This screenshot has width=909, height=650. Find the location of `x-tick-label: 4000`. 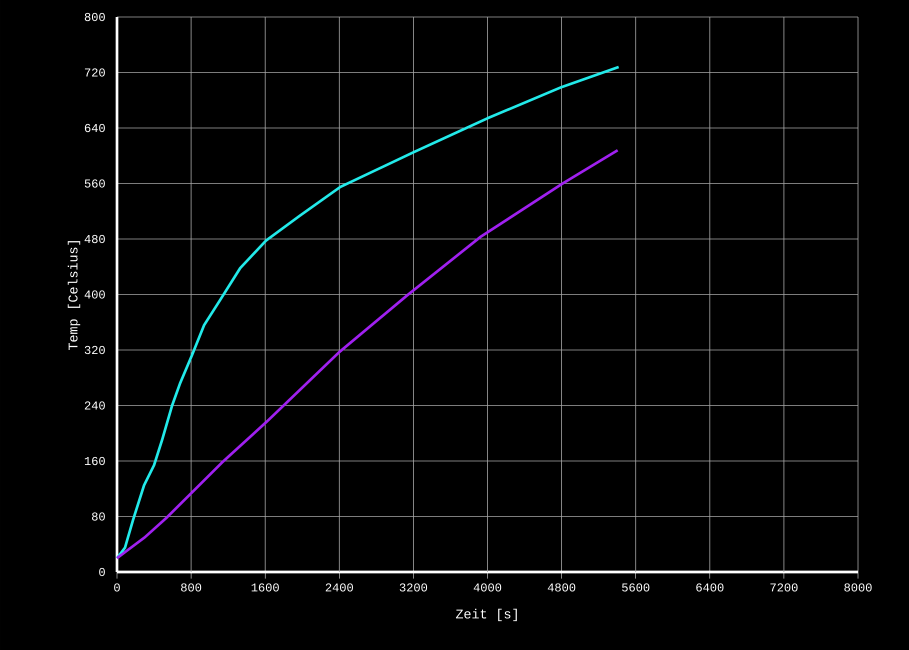

x-tick-label: 4000 is located at coordinates (488, 587).